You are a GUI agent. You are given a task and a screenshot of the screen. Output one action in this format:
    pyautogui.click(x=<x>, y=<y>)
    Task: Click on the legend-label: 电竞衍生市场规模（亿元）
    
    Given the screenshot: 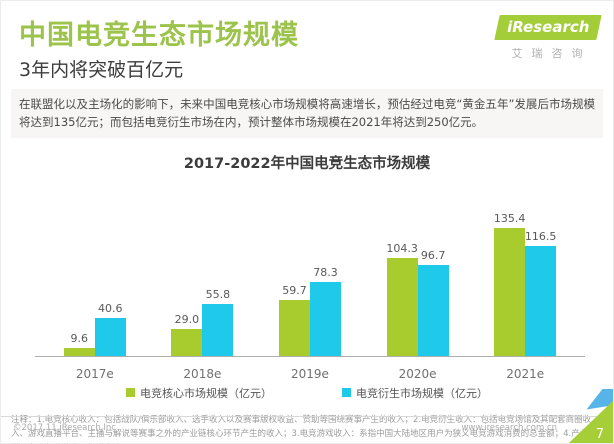 What is the action you would take?
    pyautogui.click(x=422, y=393)
    